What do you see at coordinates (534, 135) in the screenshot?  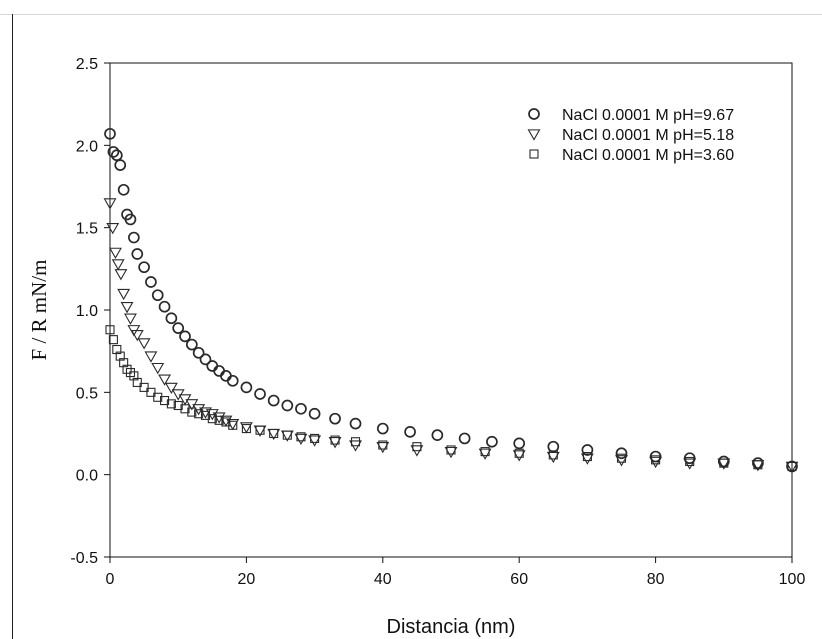 I see `legend-symbol-triangle-down` at bounding box center [534, 135].